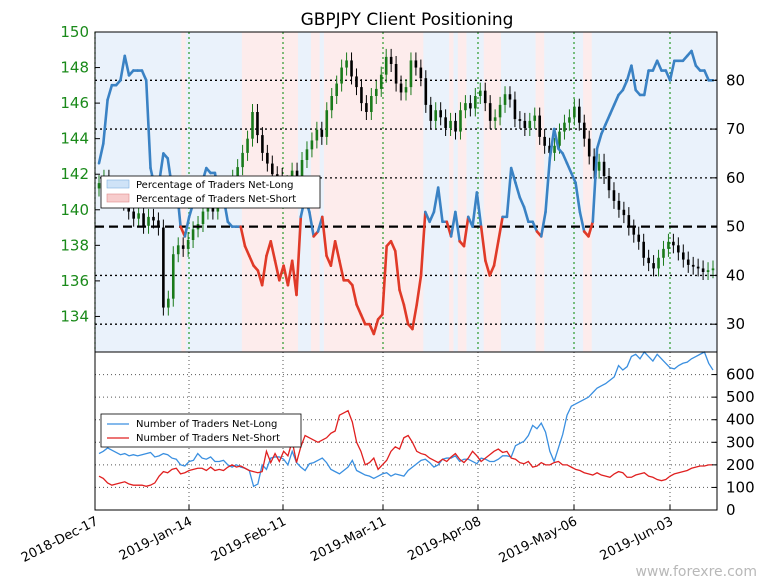 This screenshot has height=585, width=767. What do you see at coordinates (735, 227) in the screenshot?
I see `percent-tick-label: 50` at bounding box center [735, 227].